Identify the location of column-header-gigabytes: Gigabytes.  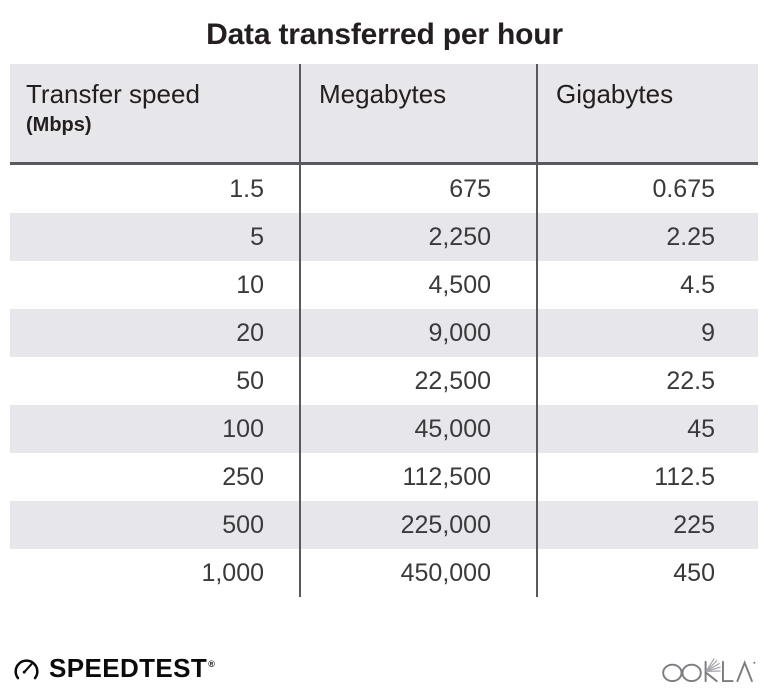
(647, 114).